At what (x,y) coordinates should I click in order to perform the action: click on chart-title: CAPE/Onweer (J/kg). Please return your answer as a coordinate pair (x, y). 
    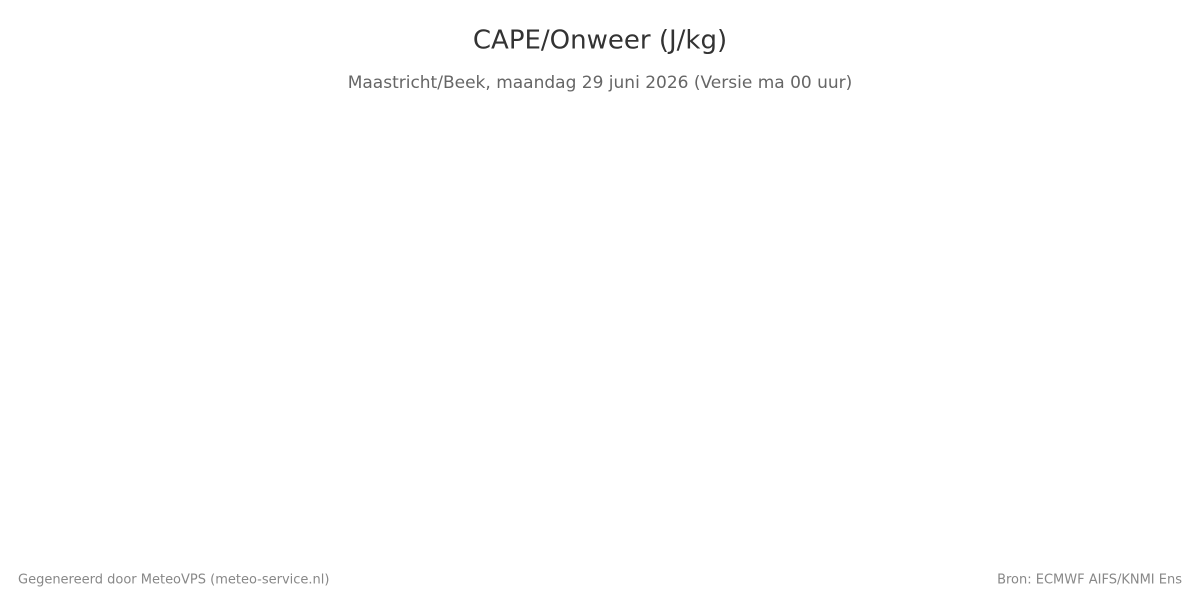
    Looking at the image, I should click on (600, 41).